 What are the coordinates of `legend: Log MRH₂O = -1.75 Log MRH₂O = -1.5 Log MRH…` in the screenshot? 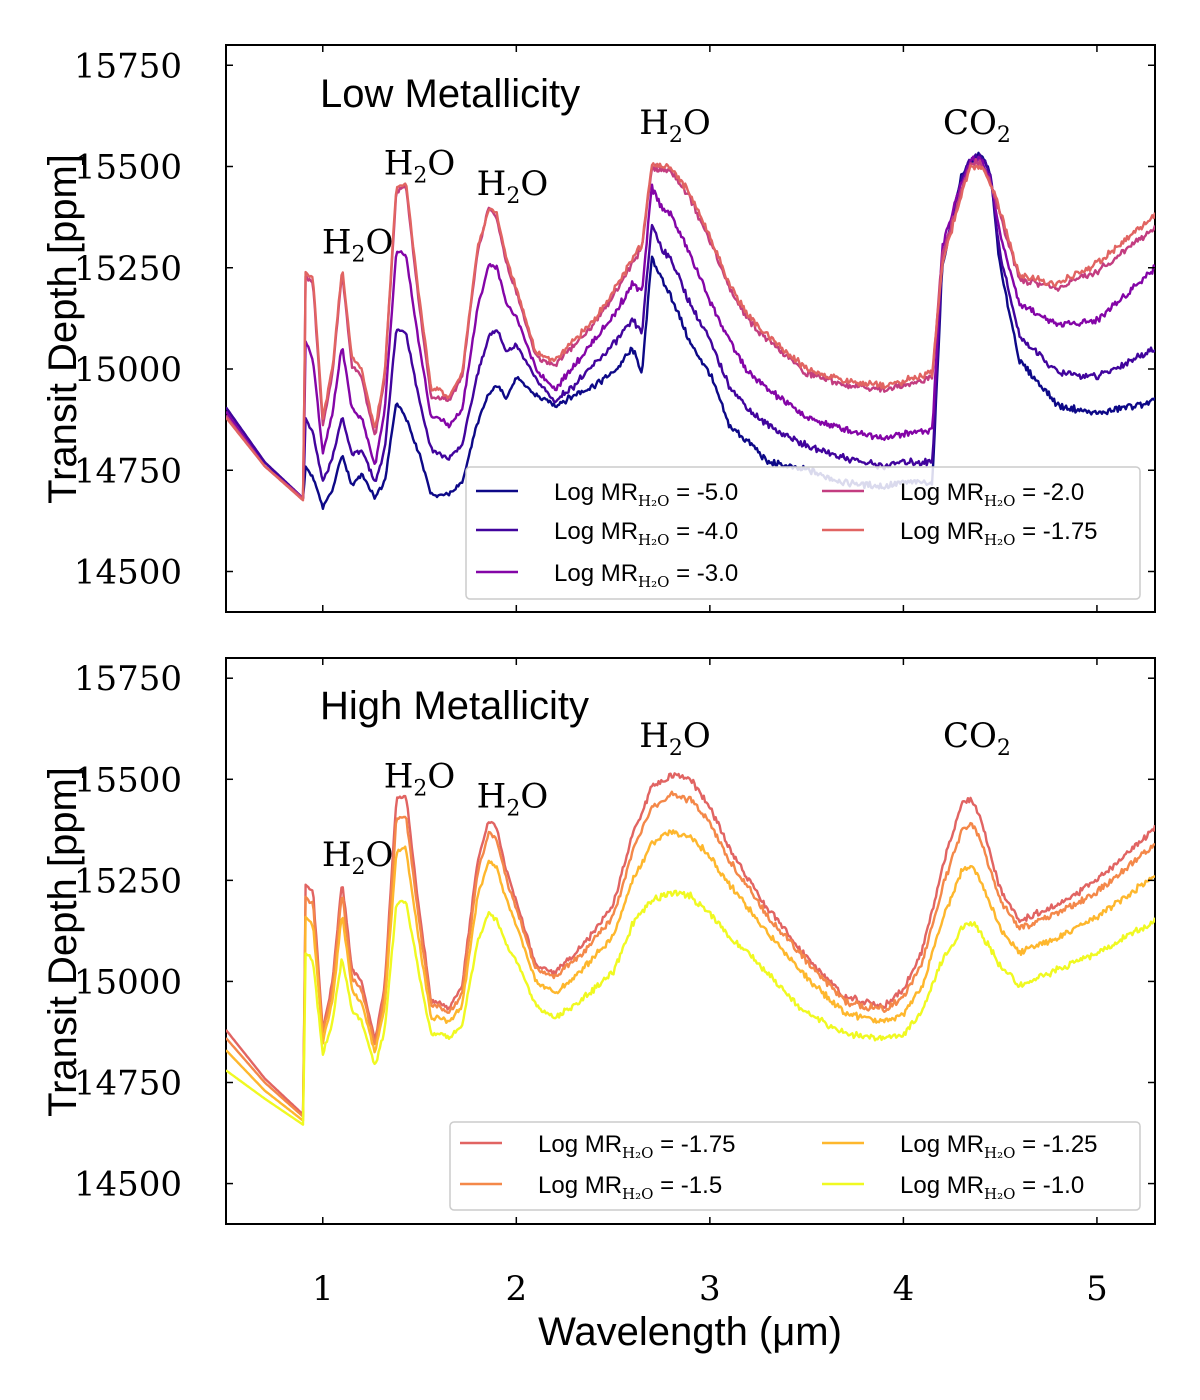 It's located at (795, 1166).